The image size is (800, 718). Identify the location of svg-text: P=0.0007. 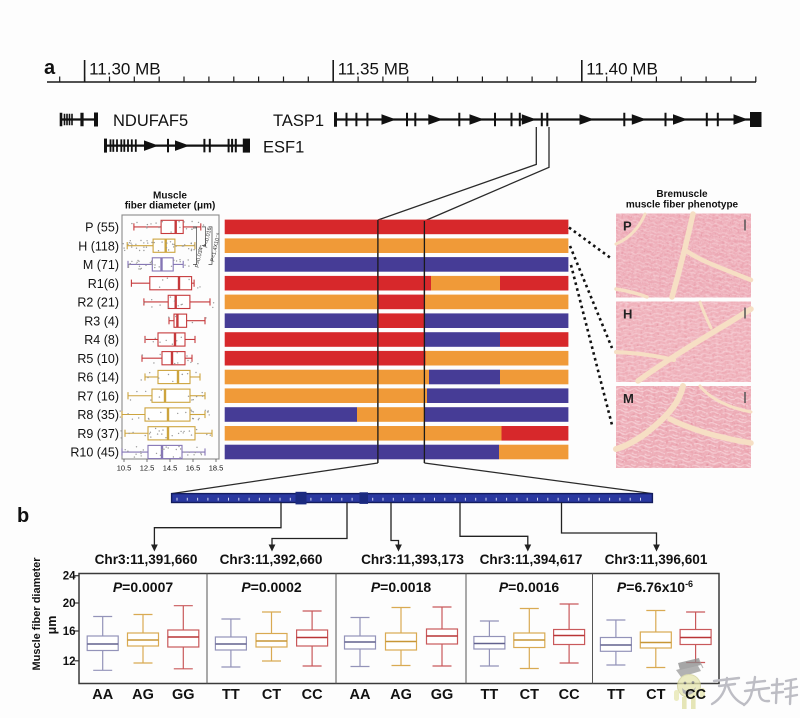
(143, 587).